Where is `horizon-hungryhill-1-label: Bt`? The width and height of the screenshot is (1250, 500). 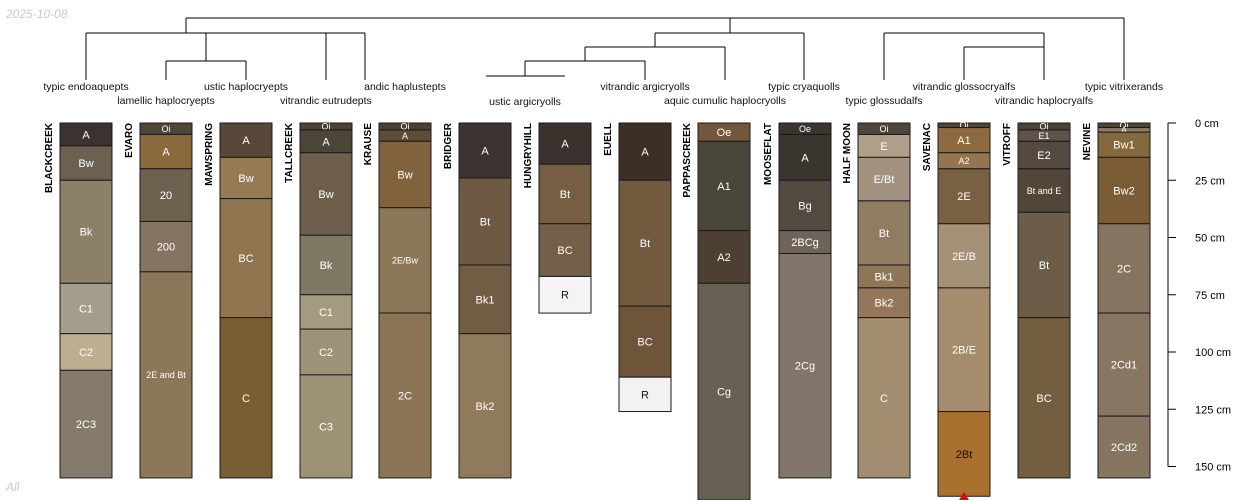
horizon-hungryhill-1-label: Bt is located at coordinates (565, 195).